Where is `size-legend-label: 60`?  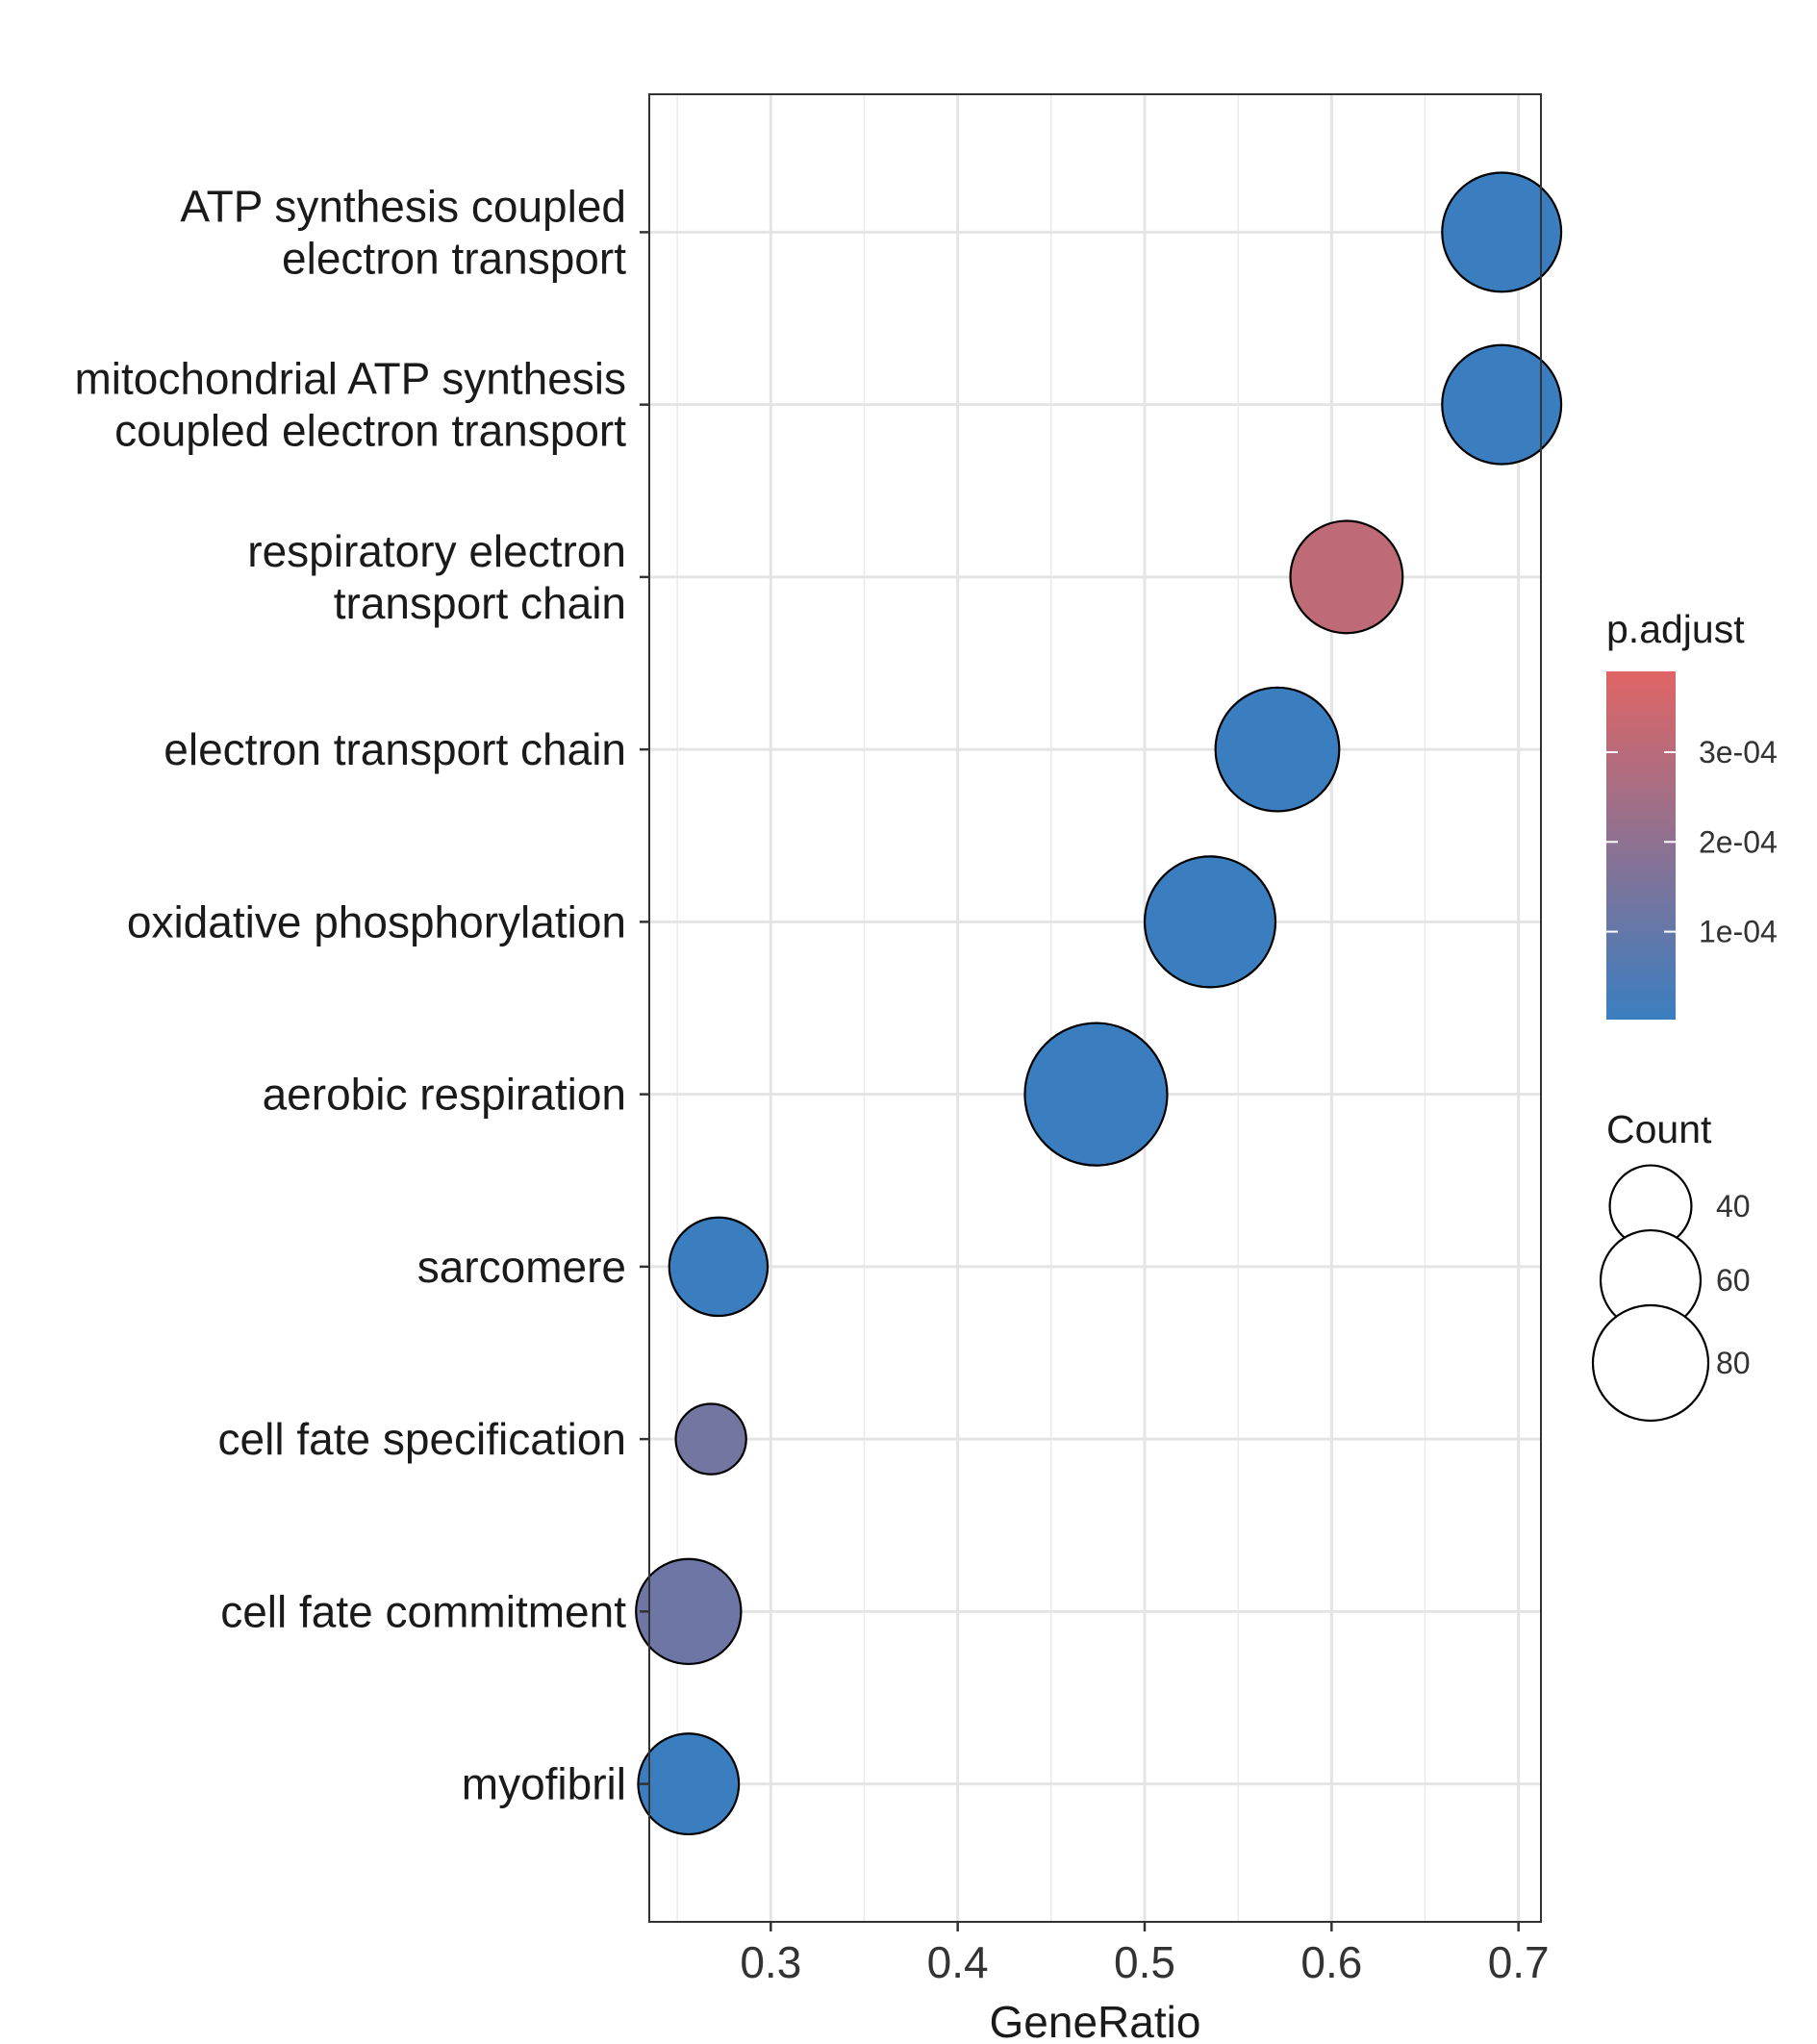 size-legend-label: 60 is located at coordinates (1734, 1281).